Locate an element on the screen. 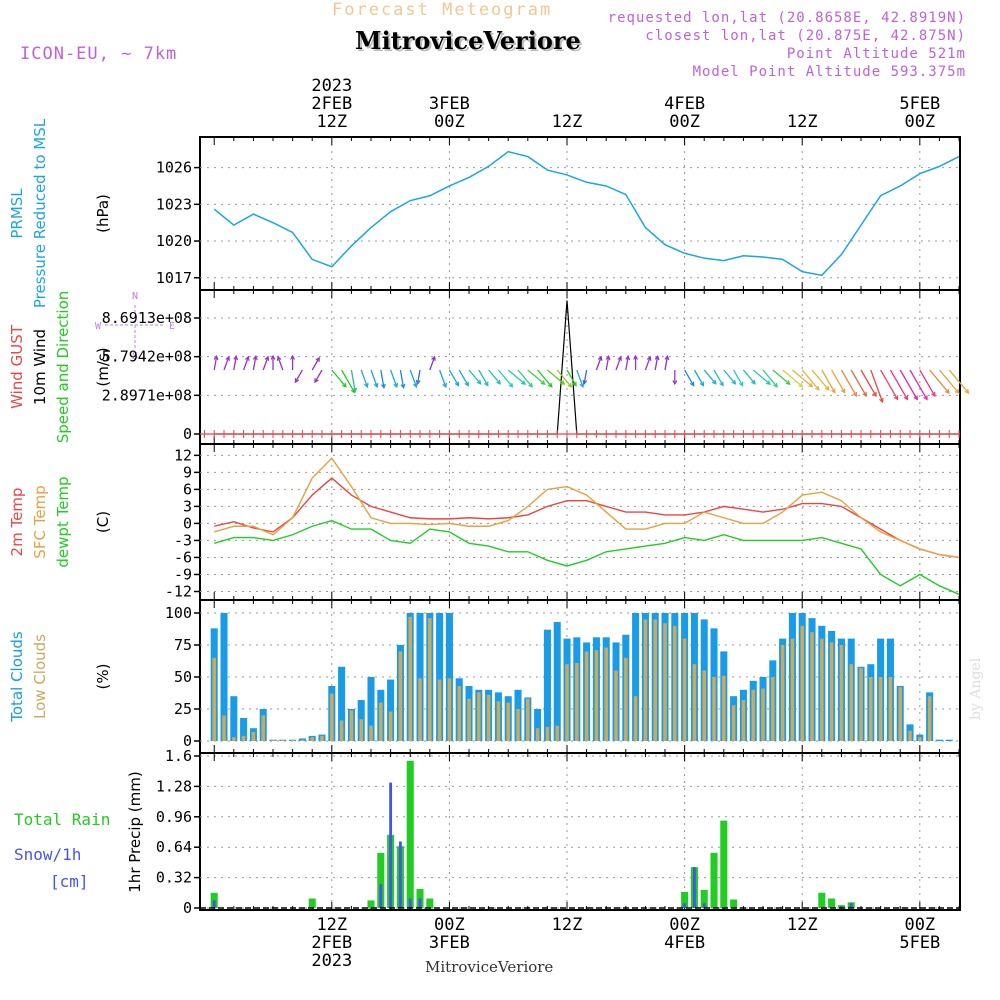 The width and height of the screenshot is (1000, 1000). axis-unit: (C) is located at coordinates (103, 522).